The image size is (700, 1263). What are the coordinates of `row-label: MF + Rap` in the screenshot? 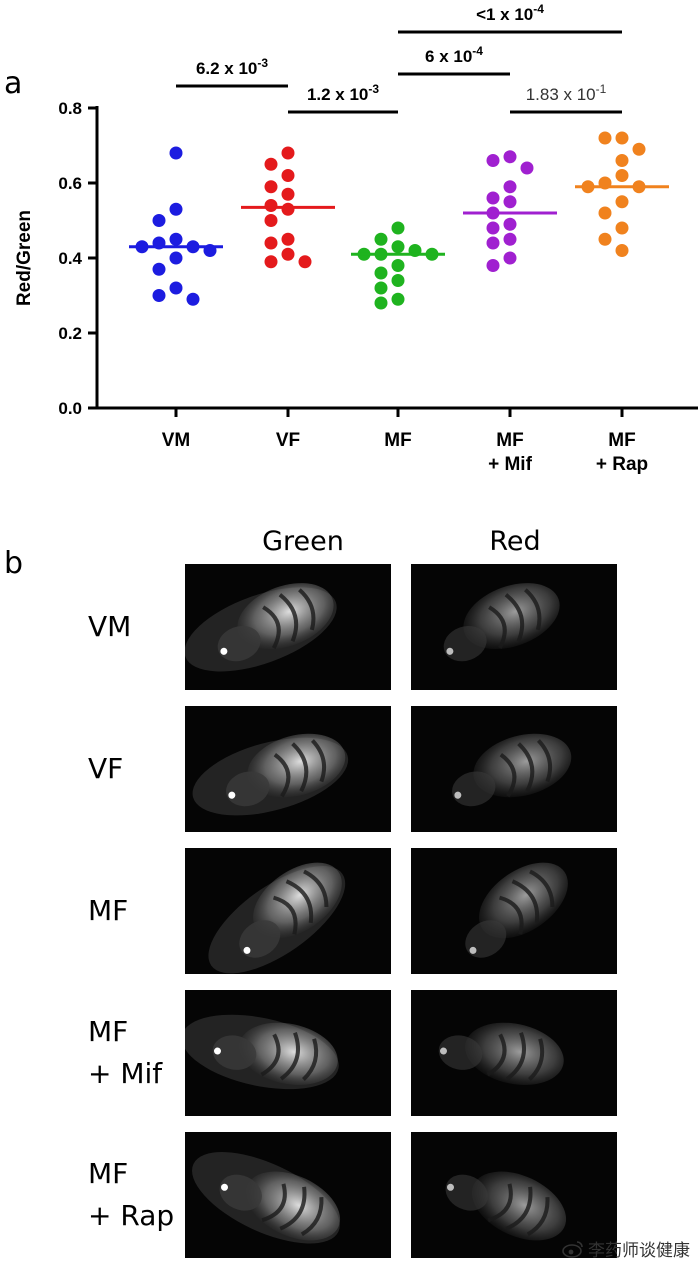 It's located at (131, 1195).